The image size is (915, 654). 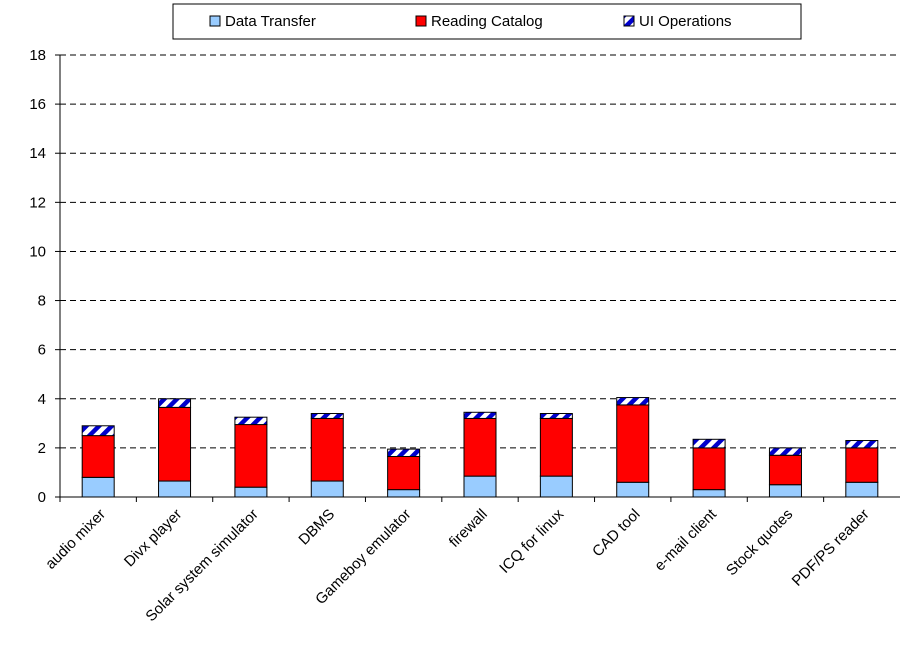 What do you see at coordinates (44, 276) in the screenshot?
I see `y-axis-ticks: 0 2 4 6 8 10 12 14 16 18` at bounding box center [44, 276].